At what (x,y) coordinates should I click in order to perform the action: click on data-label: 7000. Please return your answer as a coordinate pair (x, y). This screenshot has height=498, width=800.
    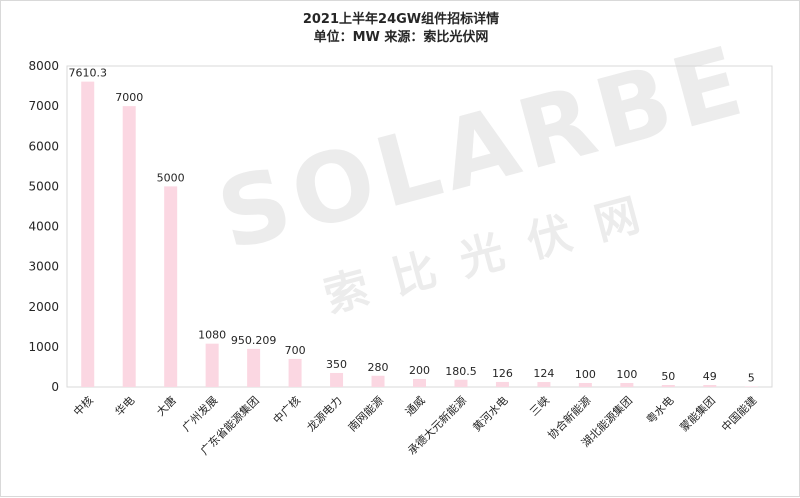
    Looking at the image, I should click on (129, 97).